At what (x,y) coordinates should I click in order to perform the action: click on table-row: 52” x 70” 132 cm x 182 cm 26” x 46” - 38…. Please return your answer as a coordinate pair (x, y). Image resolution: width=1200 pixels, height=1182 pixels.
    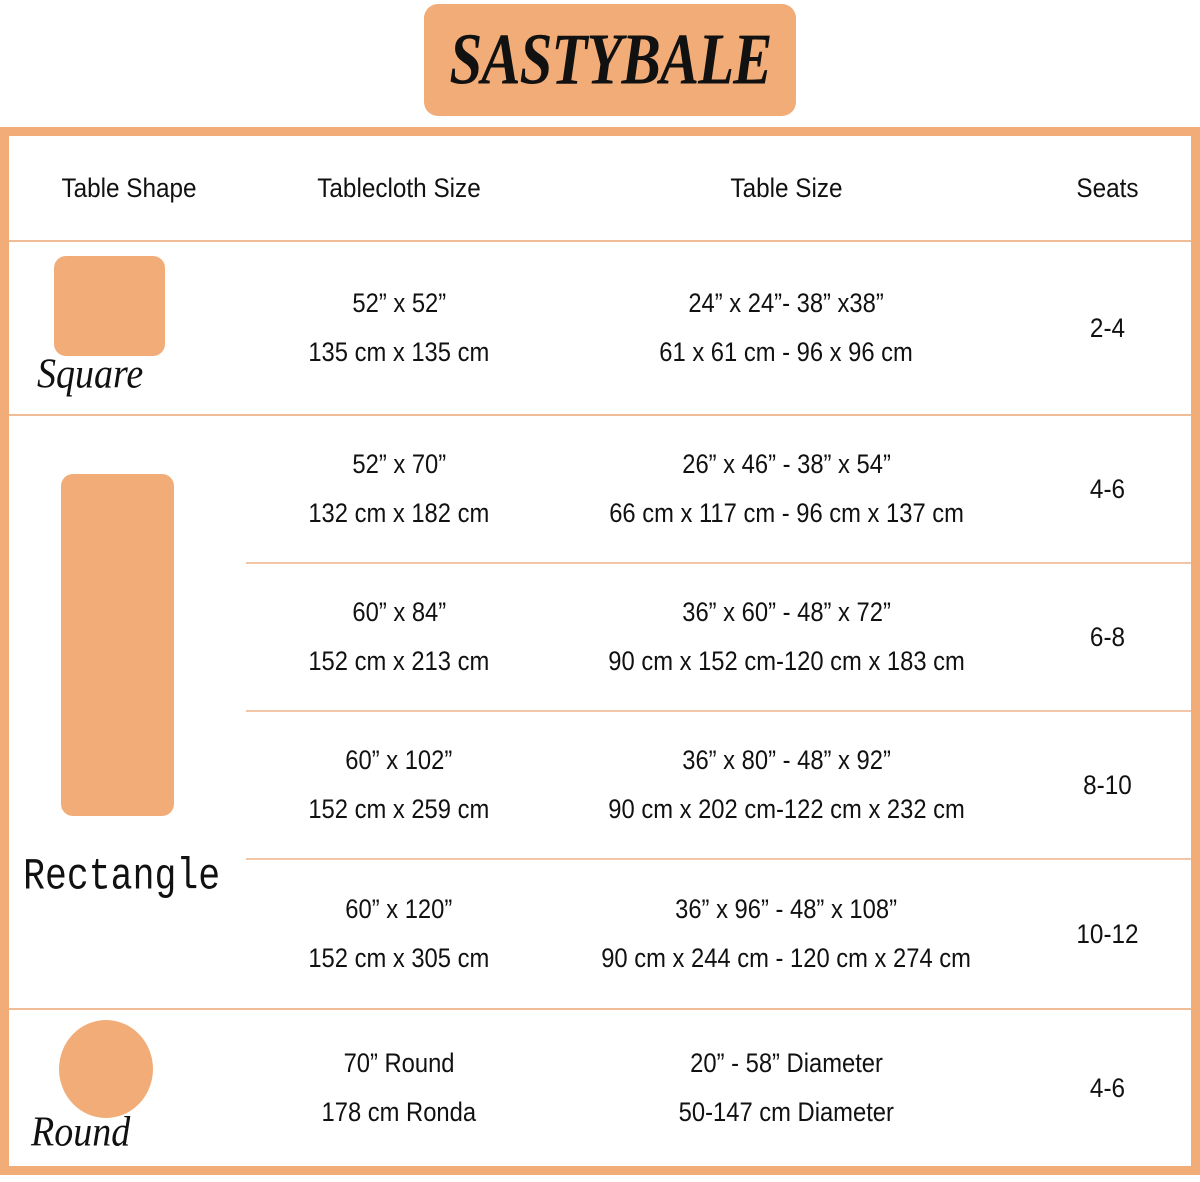
    Looking at the image, I should click on (600, 489).